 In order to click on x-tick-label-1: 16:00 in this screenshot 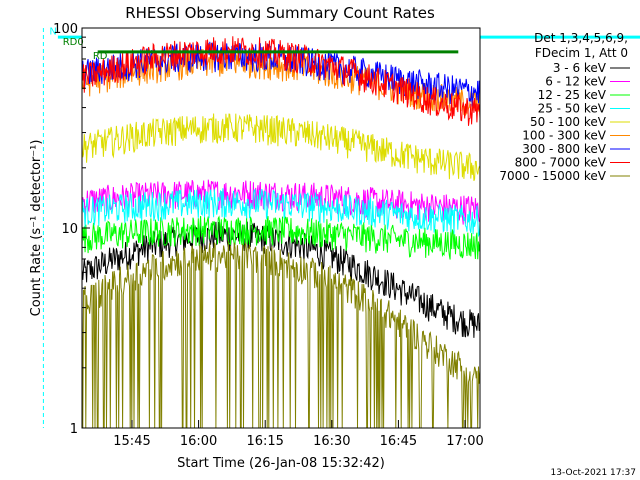, I will do `click(198, 441)`.